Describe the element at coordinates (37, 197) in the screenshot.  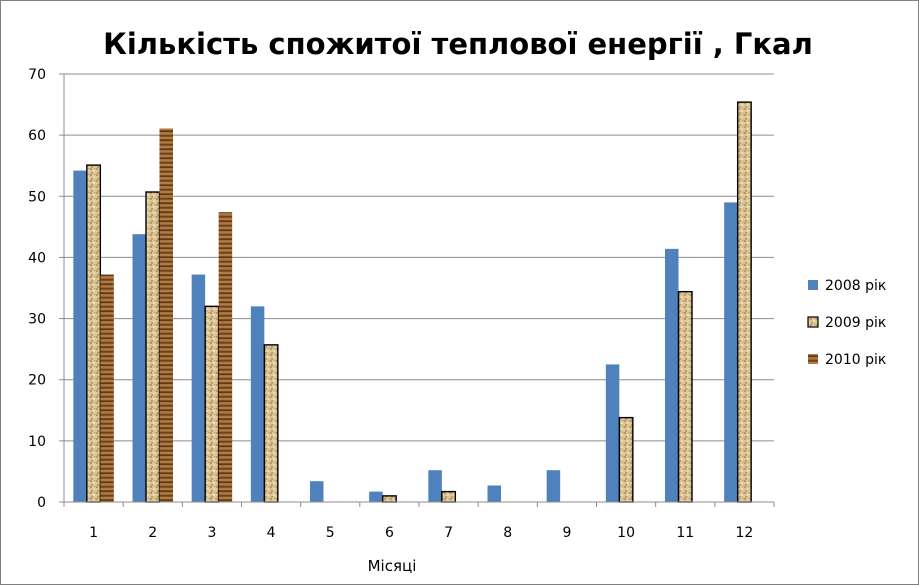
I see `y-tick-label: 50` at that location.